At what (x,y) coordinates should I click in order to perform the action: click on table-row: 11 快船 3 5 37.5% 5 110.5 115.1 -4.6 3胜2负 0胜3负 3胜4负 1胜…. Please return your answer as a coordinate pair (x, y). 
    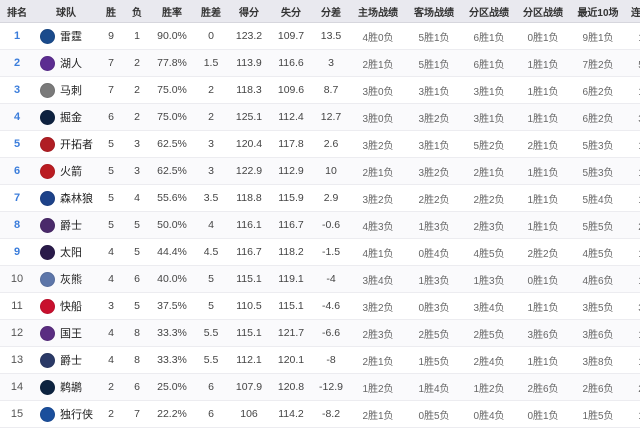
    Looking at the image, I should click on (320, 306).